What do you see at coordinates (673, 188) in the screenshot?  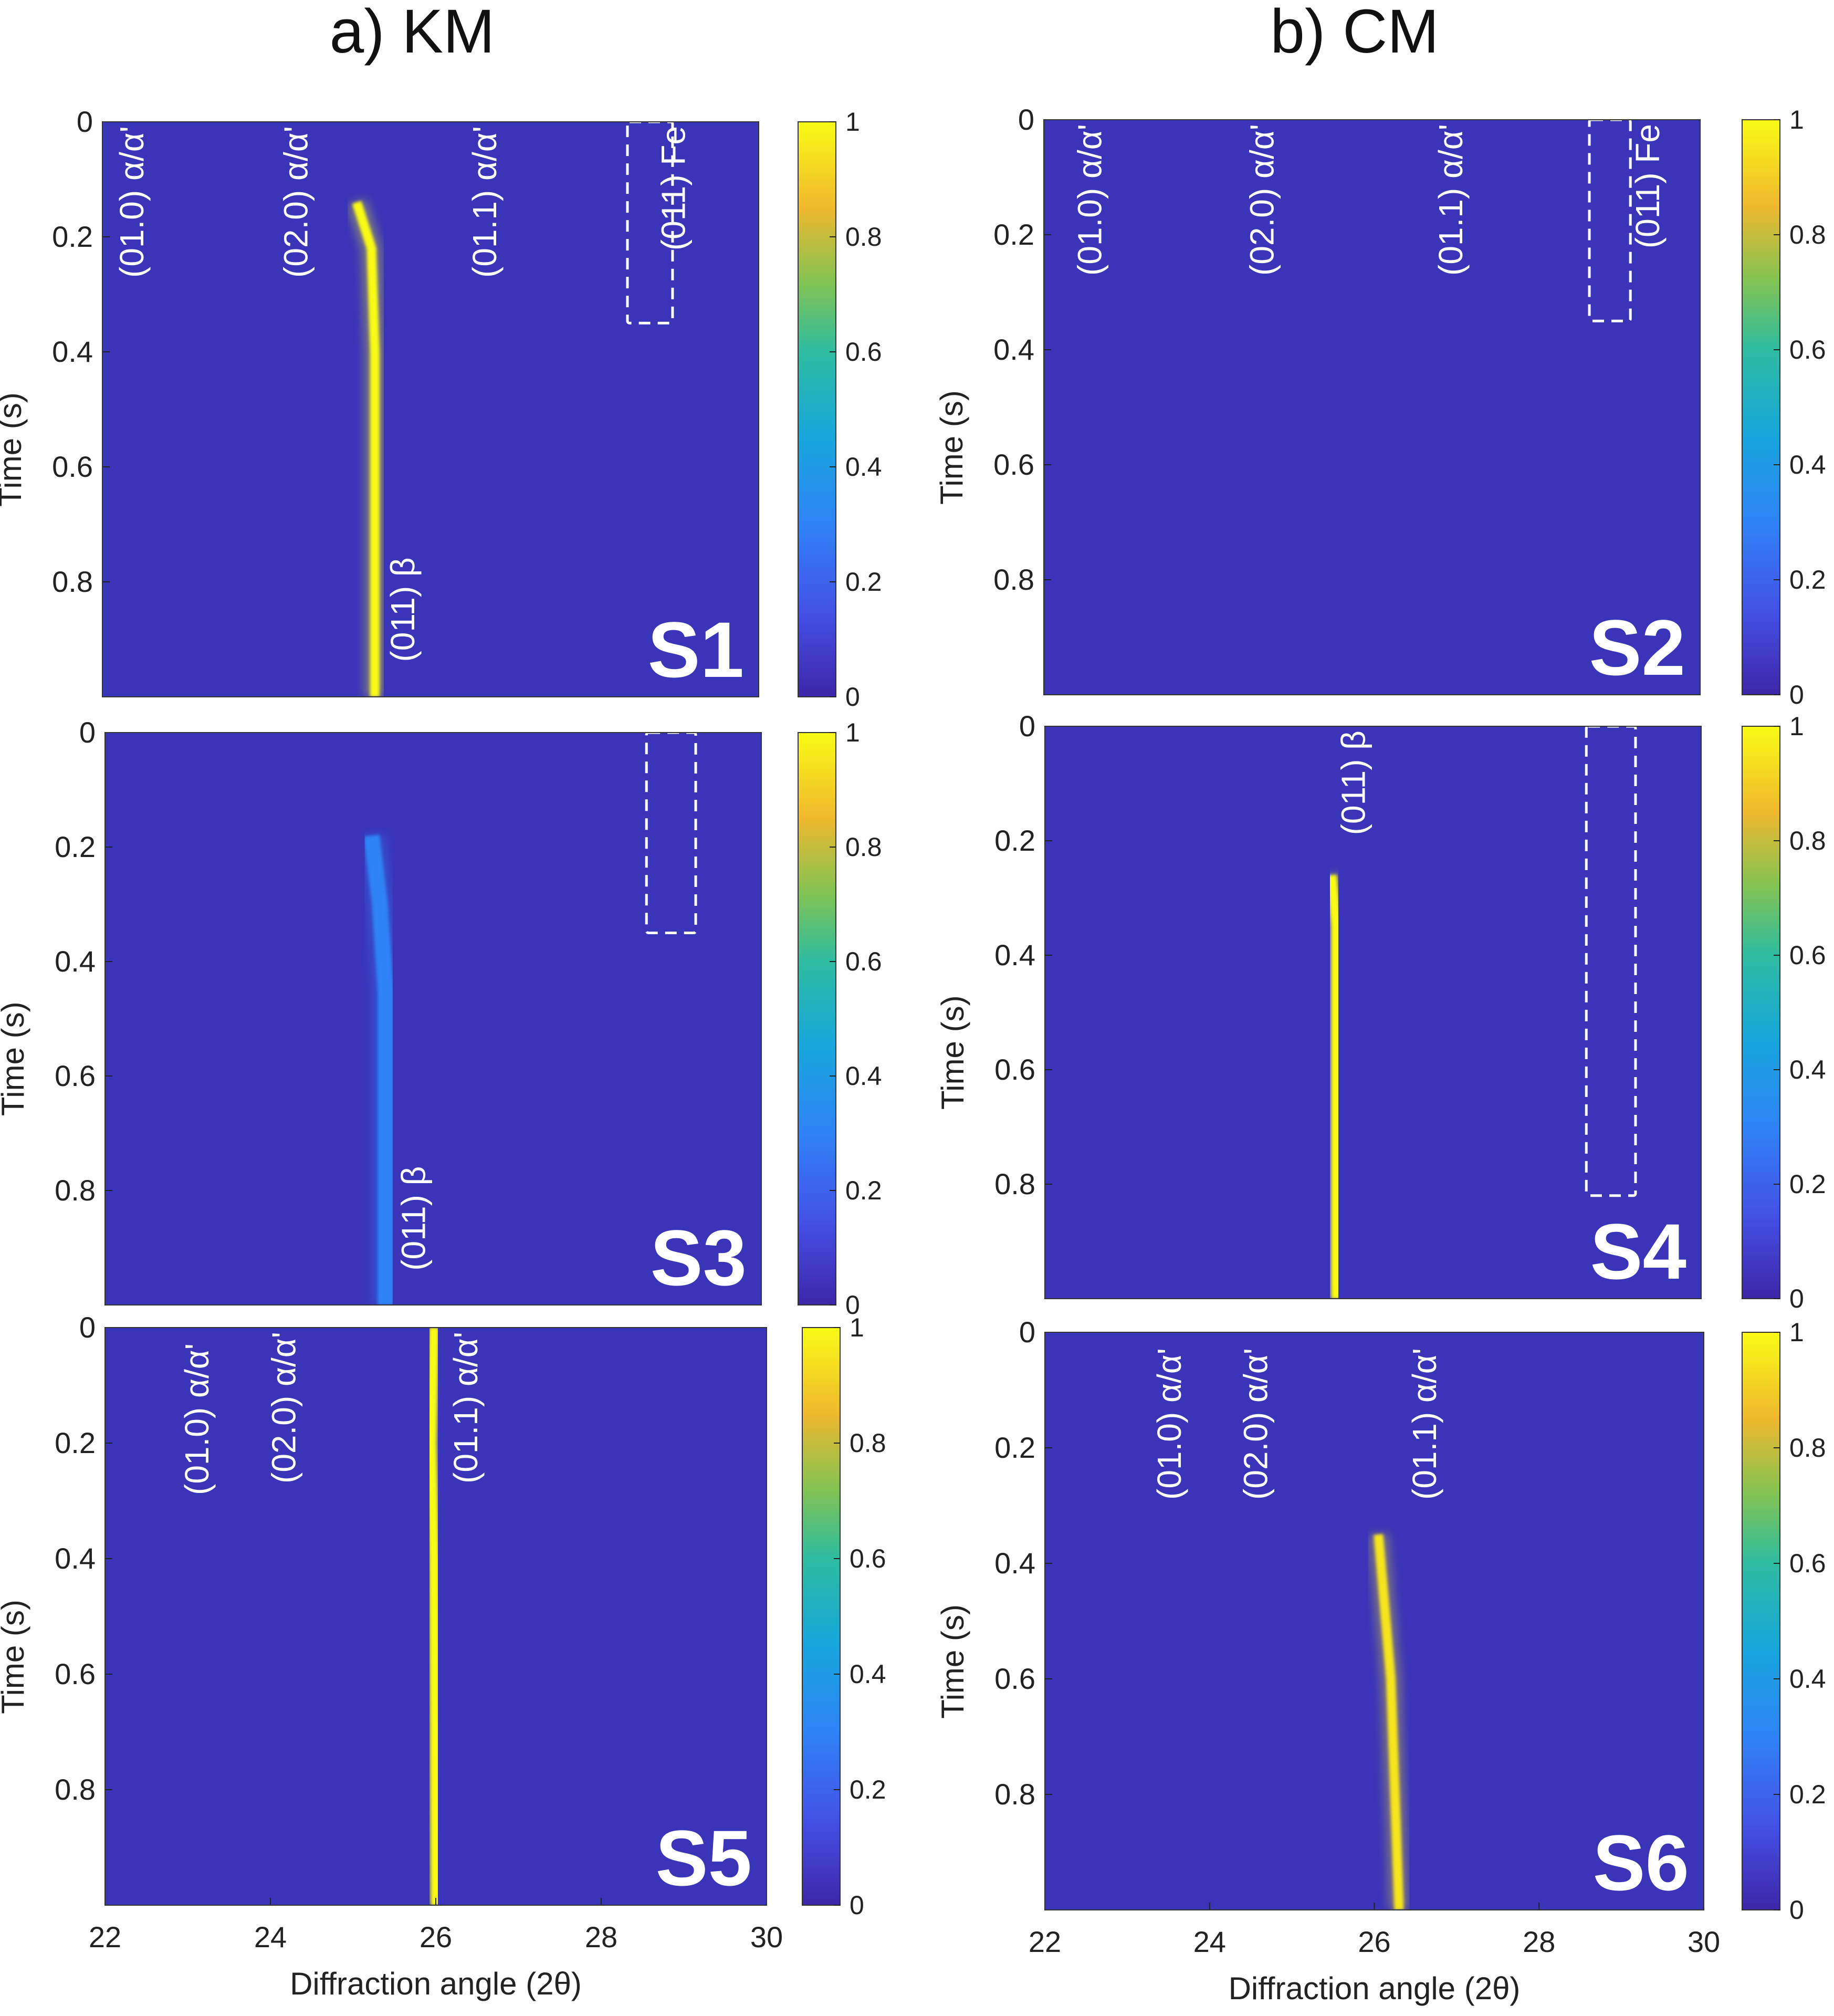 I see `peak-label: (011) Fe` at bounding box center [673, 188].